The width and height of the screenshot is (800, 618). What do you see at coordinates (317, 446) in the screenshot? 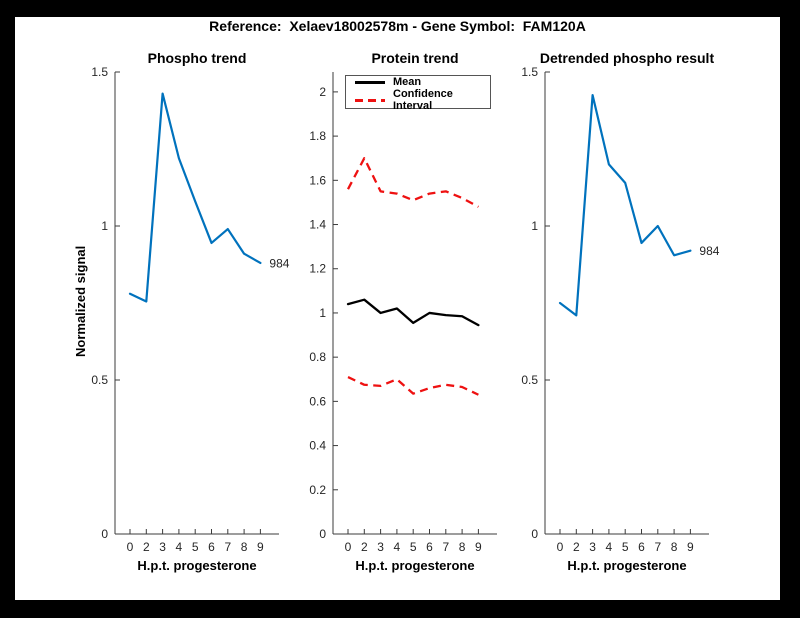
I see `svg-text: 0.4` at bounding box center [317, 446].